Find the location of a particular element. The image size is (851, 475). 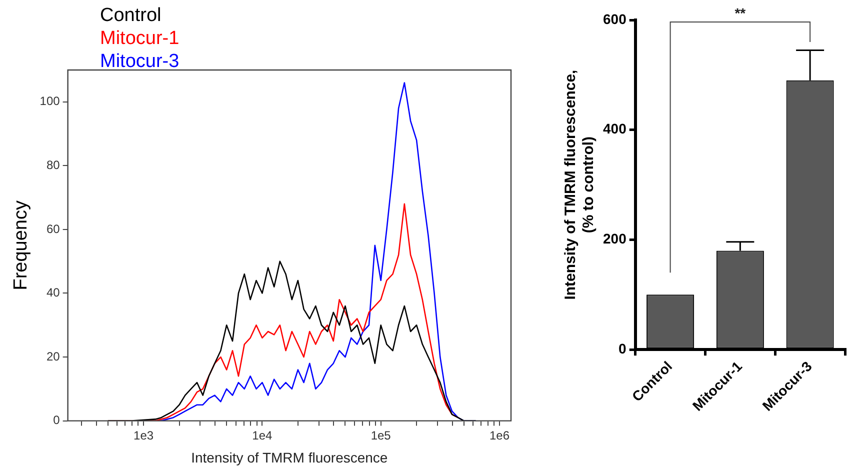

y-axis-title: Frequency is located at coordinates (21, 245).